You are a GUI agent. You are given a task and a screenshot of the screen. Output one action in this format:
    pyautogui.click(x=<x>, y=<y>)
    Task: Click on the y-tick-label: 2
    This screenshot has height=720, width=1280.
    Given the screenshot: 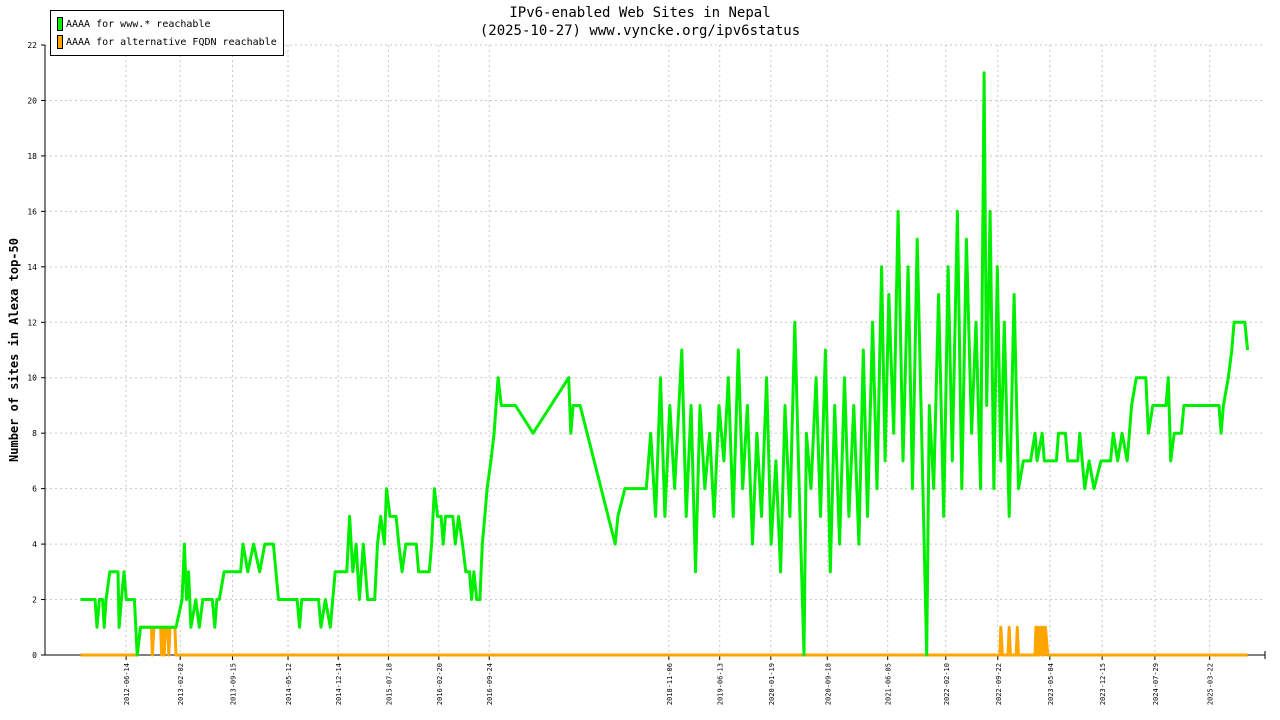 What is the action you would take?
    pyautogui.click(x=34, y=600)
    